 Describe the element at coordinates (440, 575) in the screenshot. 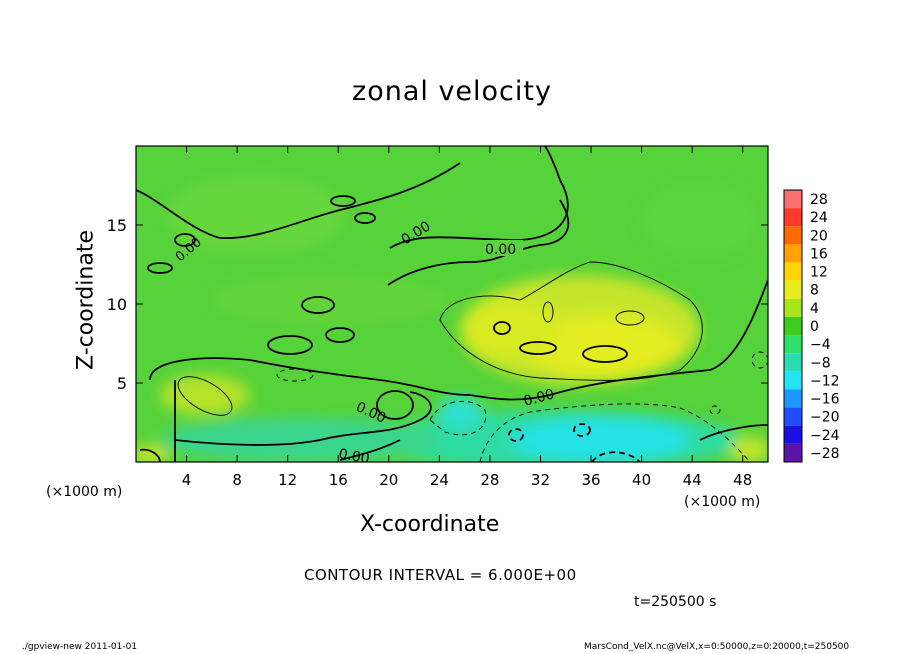

I see `contour-interval: CONTOUR INTERVAL = 6.000E+00` at that location.